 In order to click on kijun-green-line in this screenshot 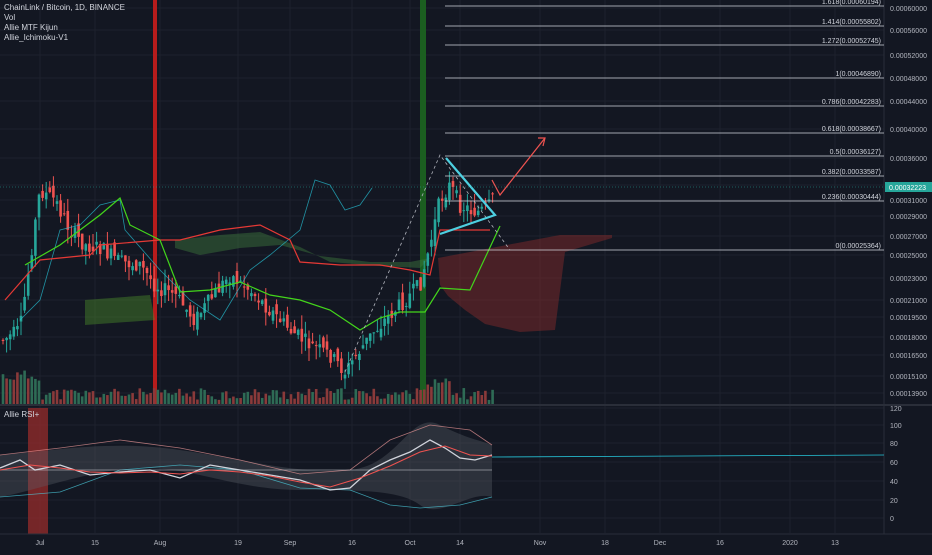, I will do `click(262, 263)`.